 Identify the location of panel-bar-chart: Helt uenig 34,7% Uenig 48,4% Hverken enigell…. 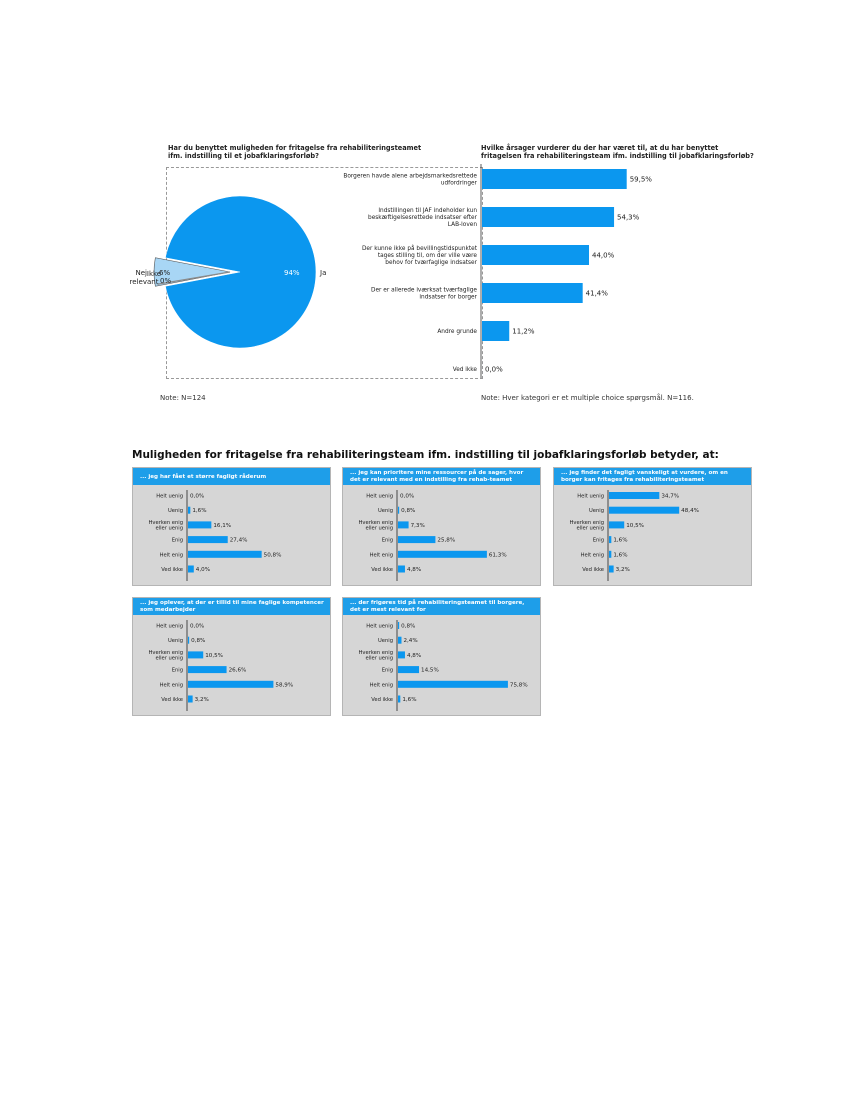
(634, 535).